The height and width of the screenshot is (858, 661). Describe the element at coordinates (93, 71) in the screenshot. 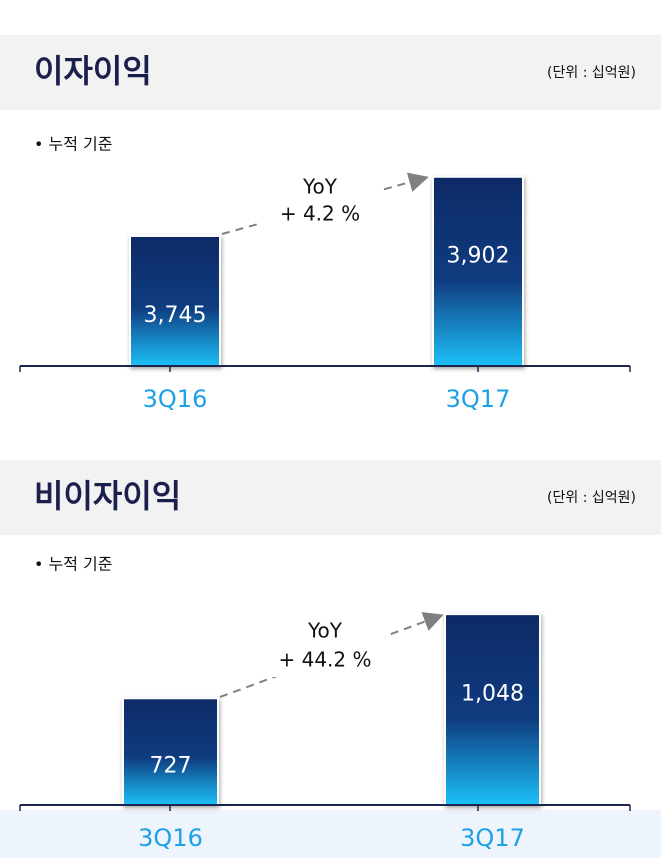

I see `chart-title: 이자이익` at that location.